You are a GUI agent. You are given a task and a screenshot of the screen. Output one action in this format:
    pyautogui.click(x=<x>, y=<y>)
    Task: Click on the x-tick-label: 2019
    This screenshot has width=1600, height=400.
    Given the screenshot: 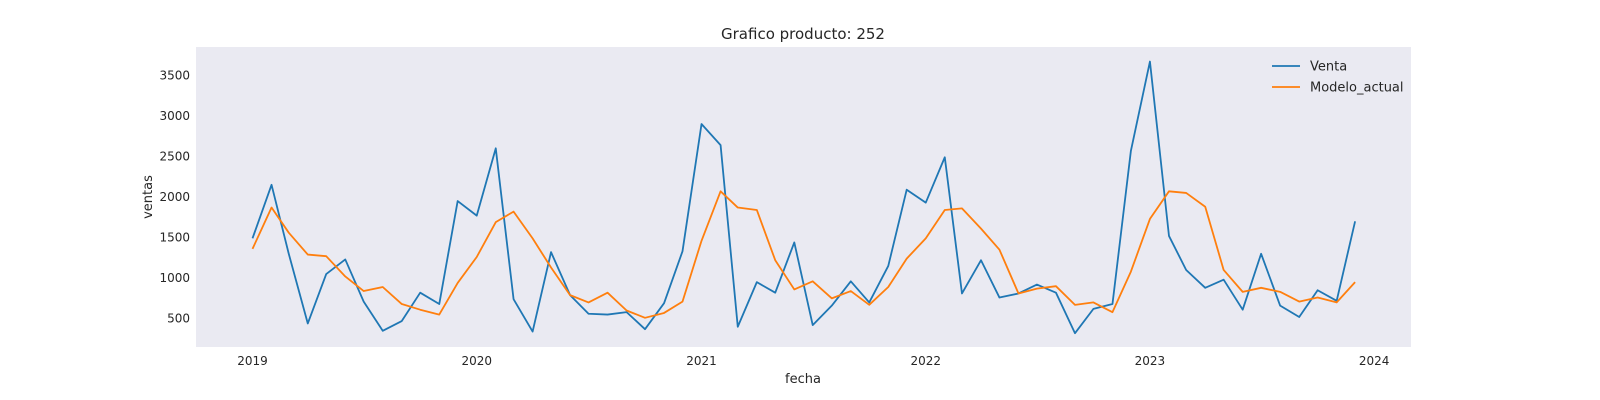 What is the action you would take?
    pyautogui.click(x=252, y=361)
    